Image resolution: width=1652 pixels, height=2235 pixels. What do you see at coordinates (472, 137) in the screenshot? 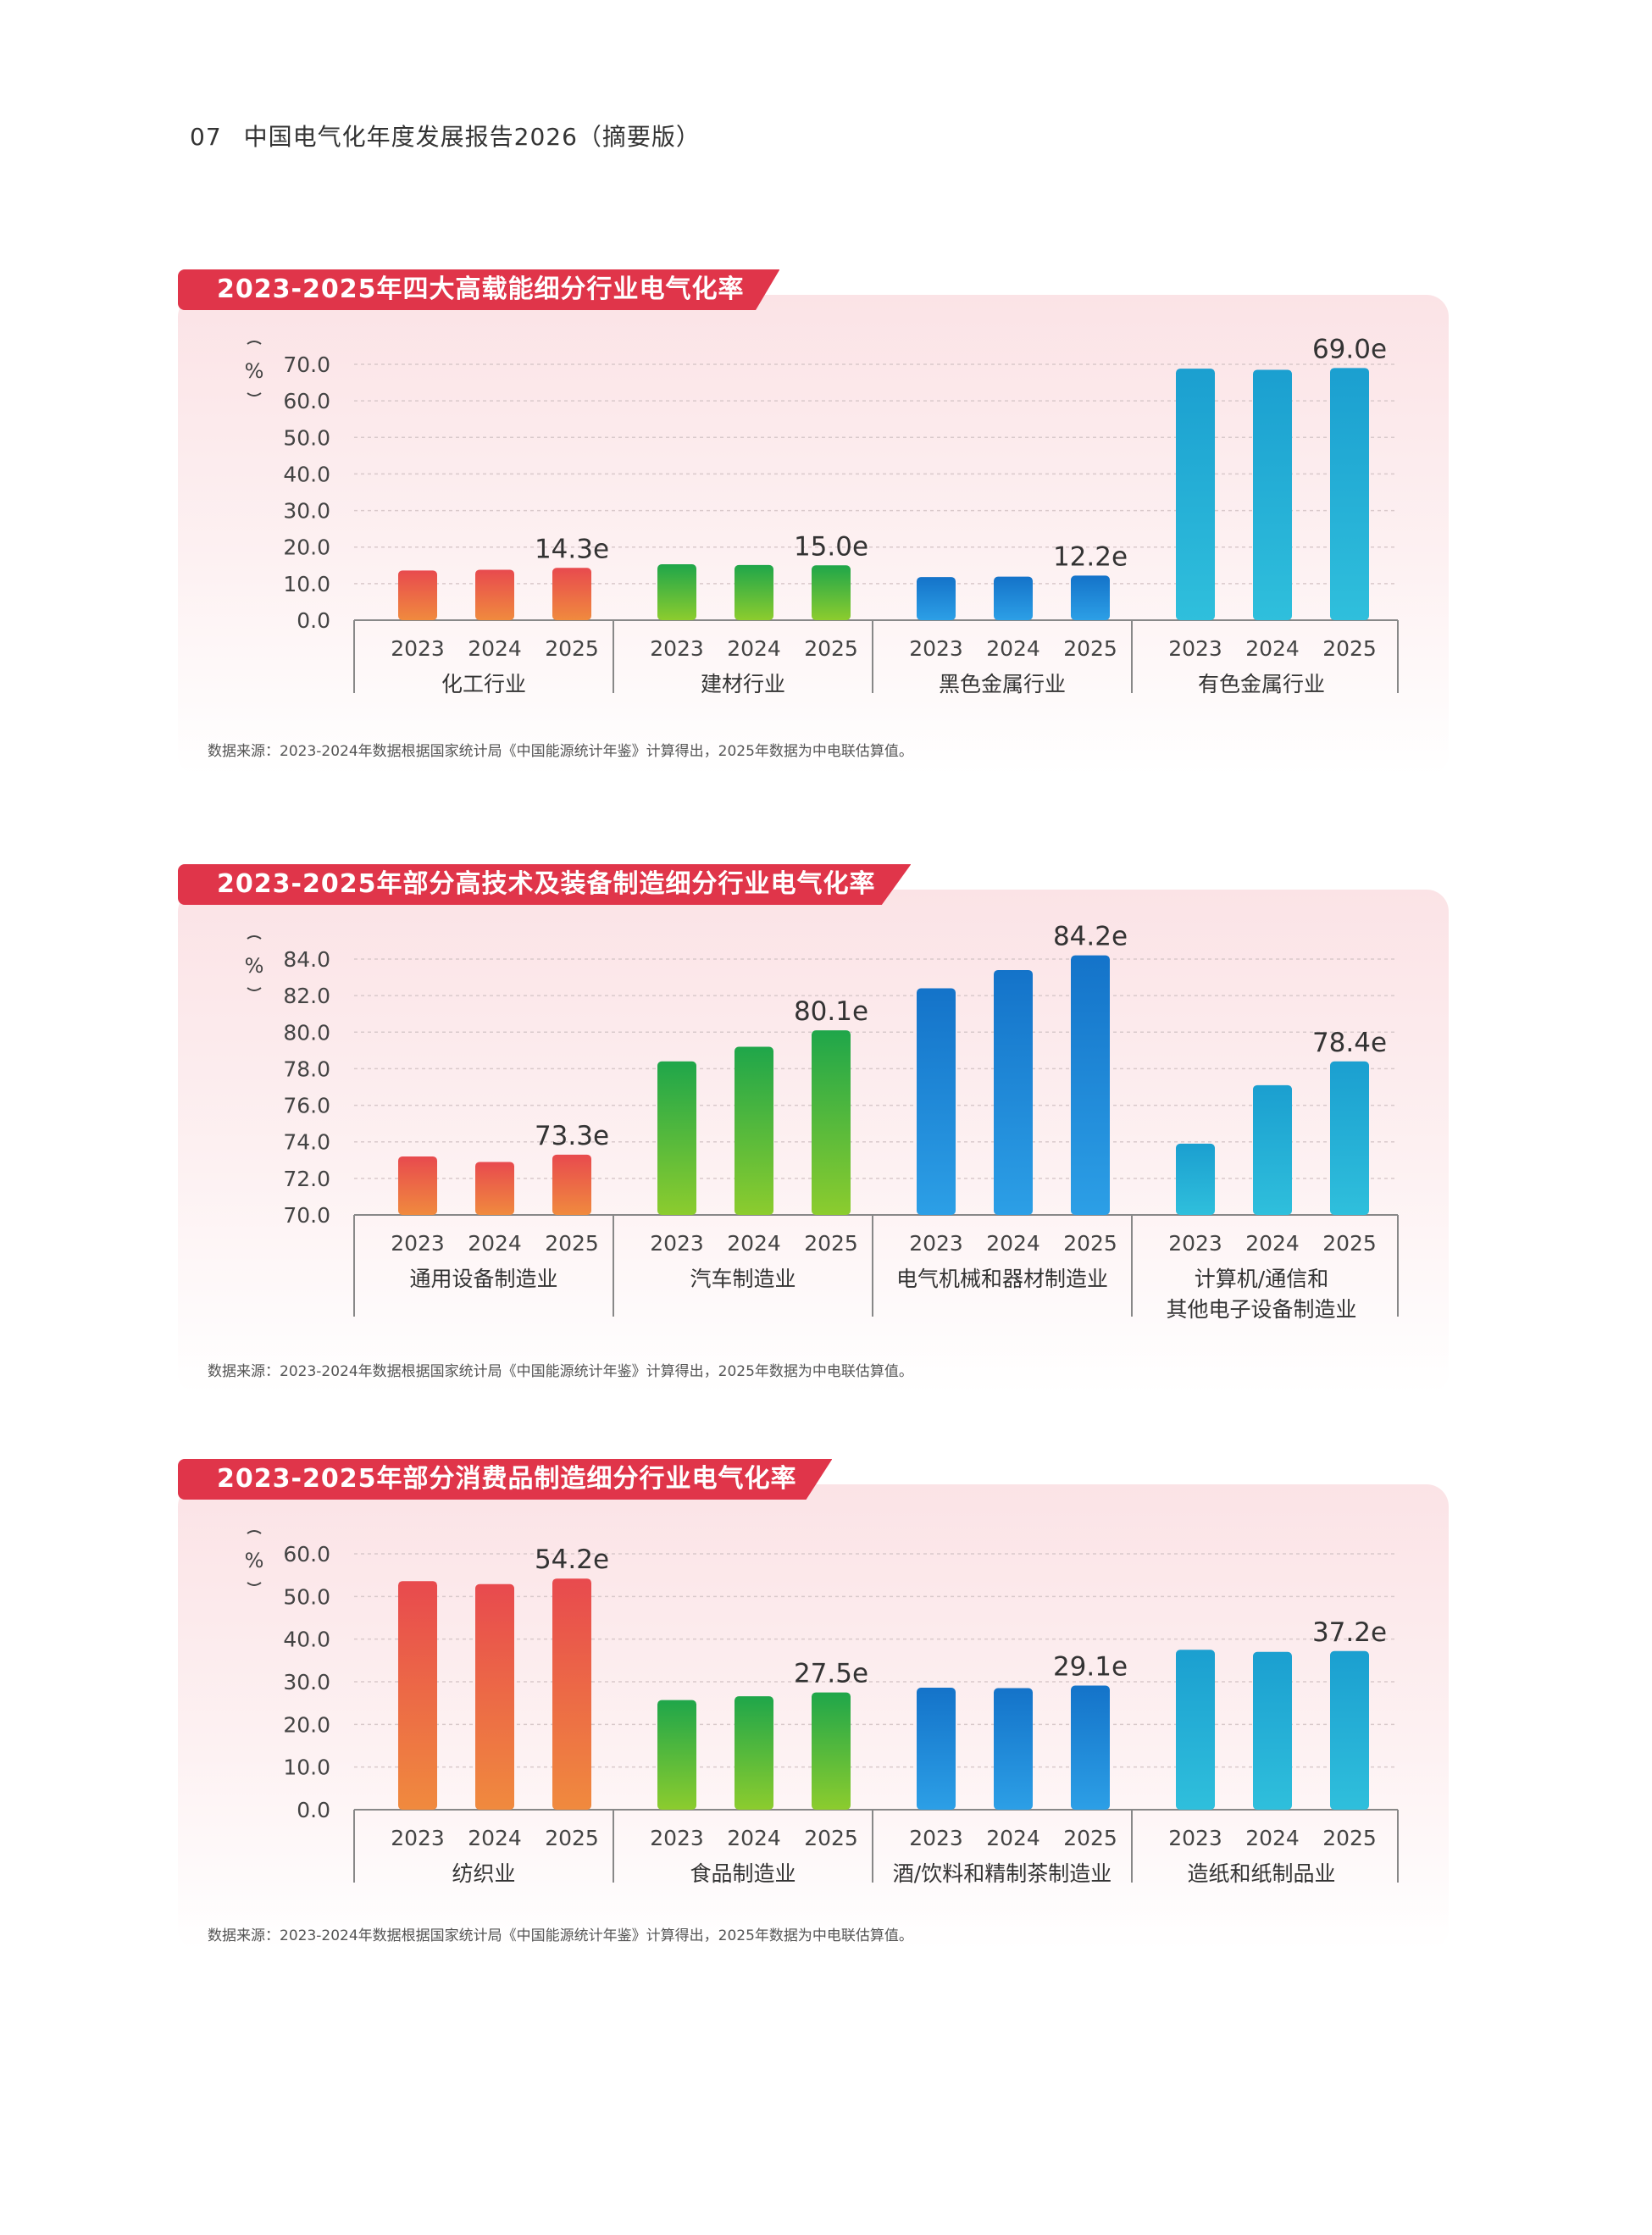
I see `report-title: 中国电气化年度发展报告2026（摘要版）` at bounding box center [472, 137].